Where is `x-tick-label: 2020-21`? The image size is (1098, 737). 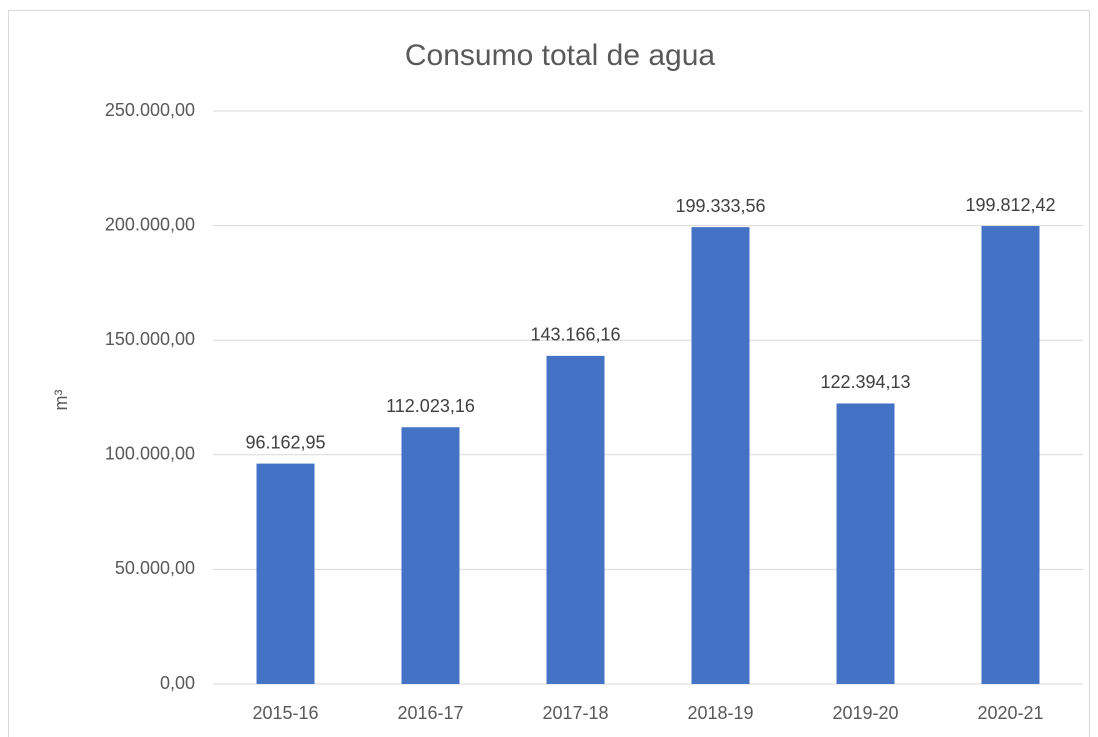
x-tick-label: 2020-21 is located at coordinates (1010, 713).